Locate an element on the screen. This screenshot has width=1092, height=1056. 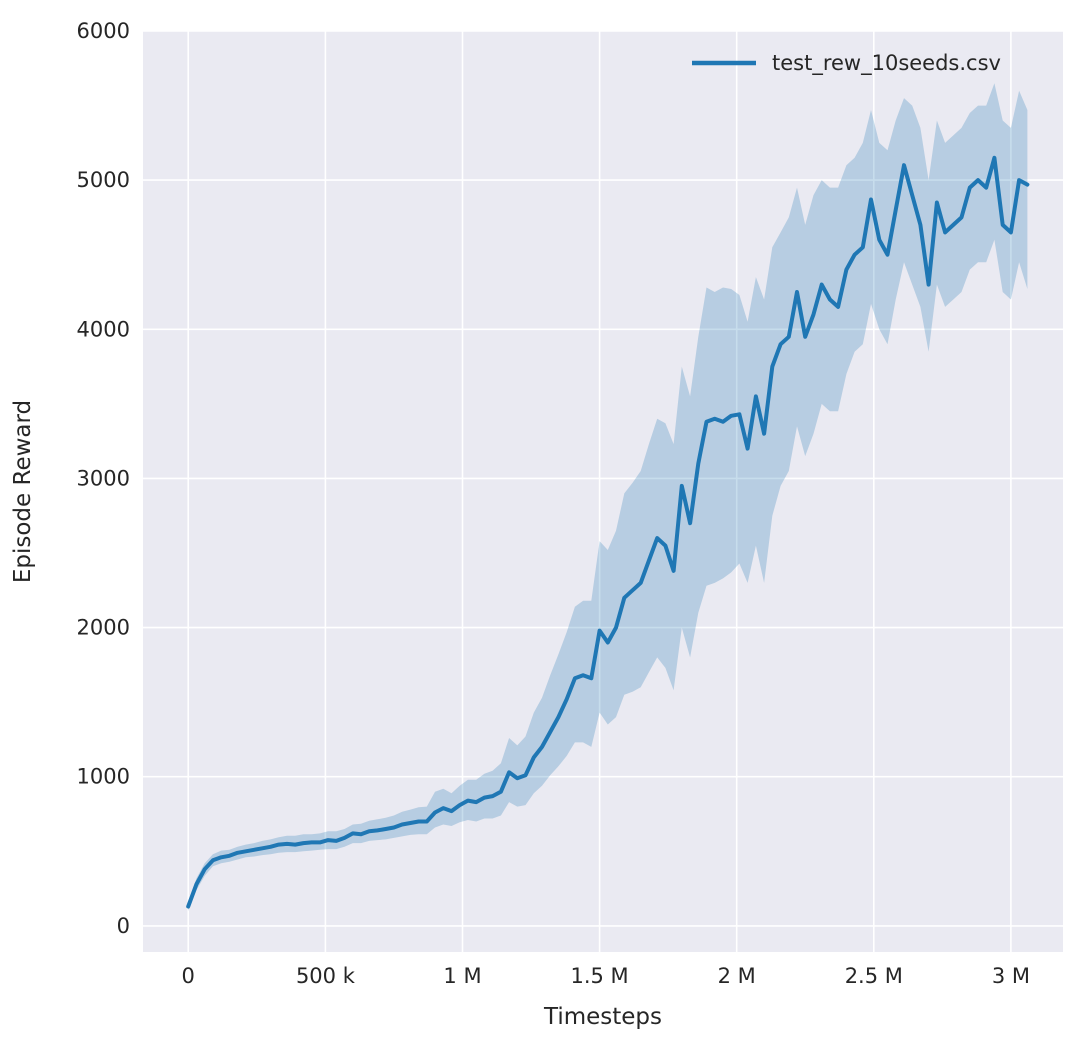
legend-label: test_rew_10seeds.csv is located at coordinates (886, 63).